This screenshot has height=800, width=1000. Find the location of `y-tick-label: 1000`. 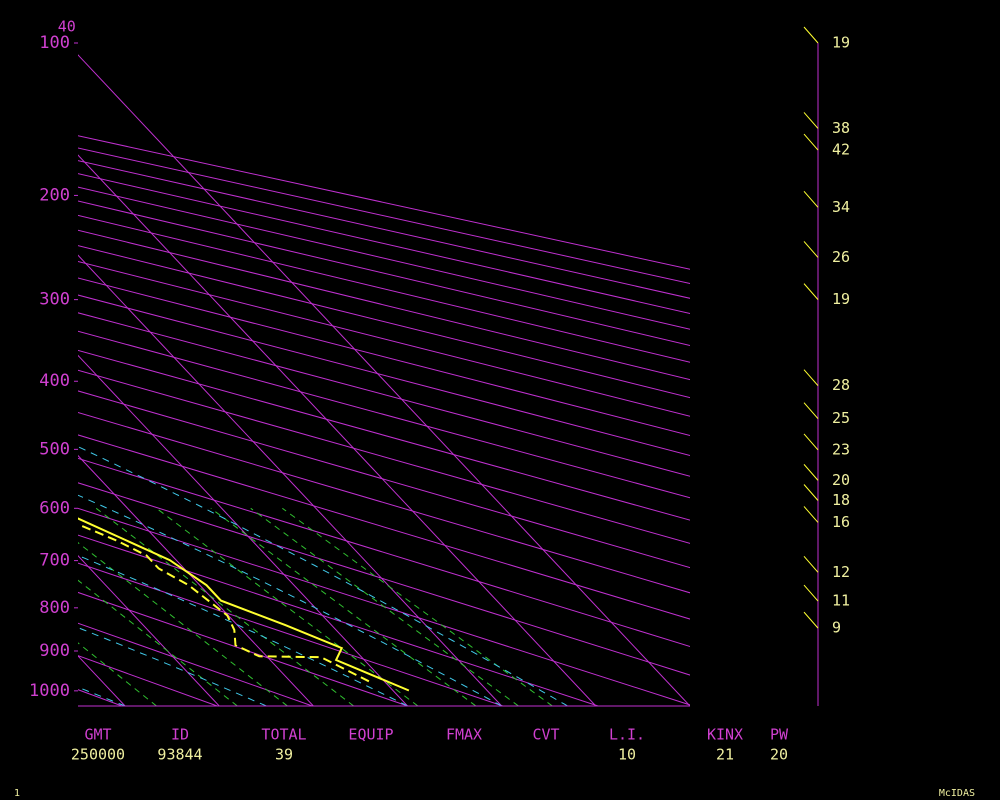

y-tick-label: 1000 is located at coordinates (49, 691).